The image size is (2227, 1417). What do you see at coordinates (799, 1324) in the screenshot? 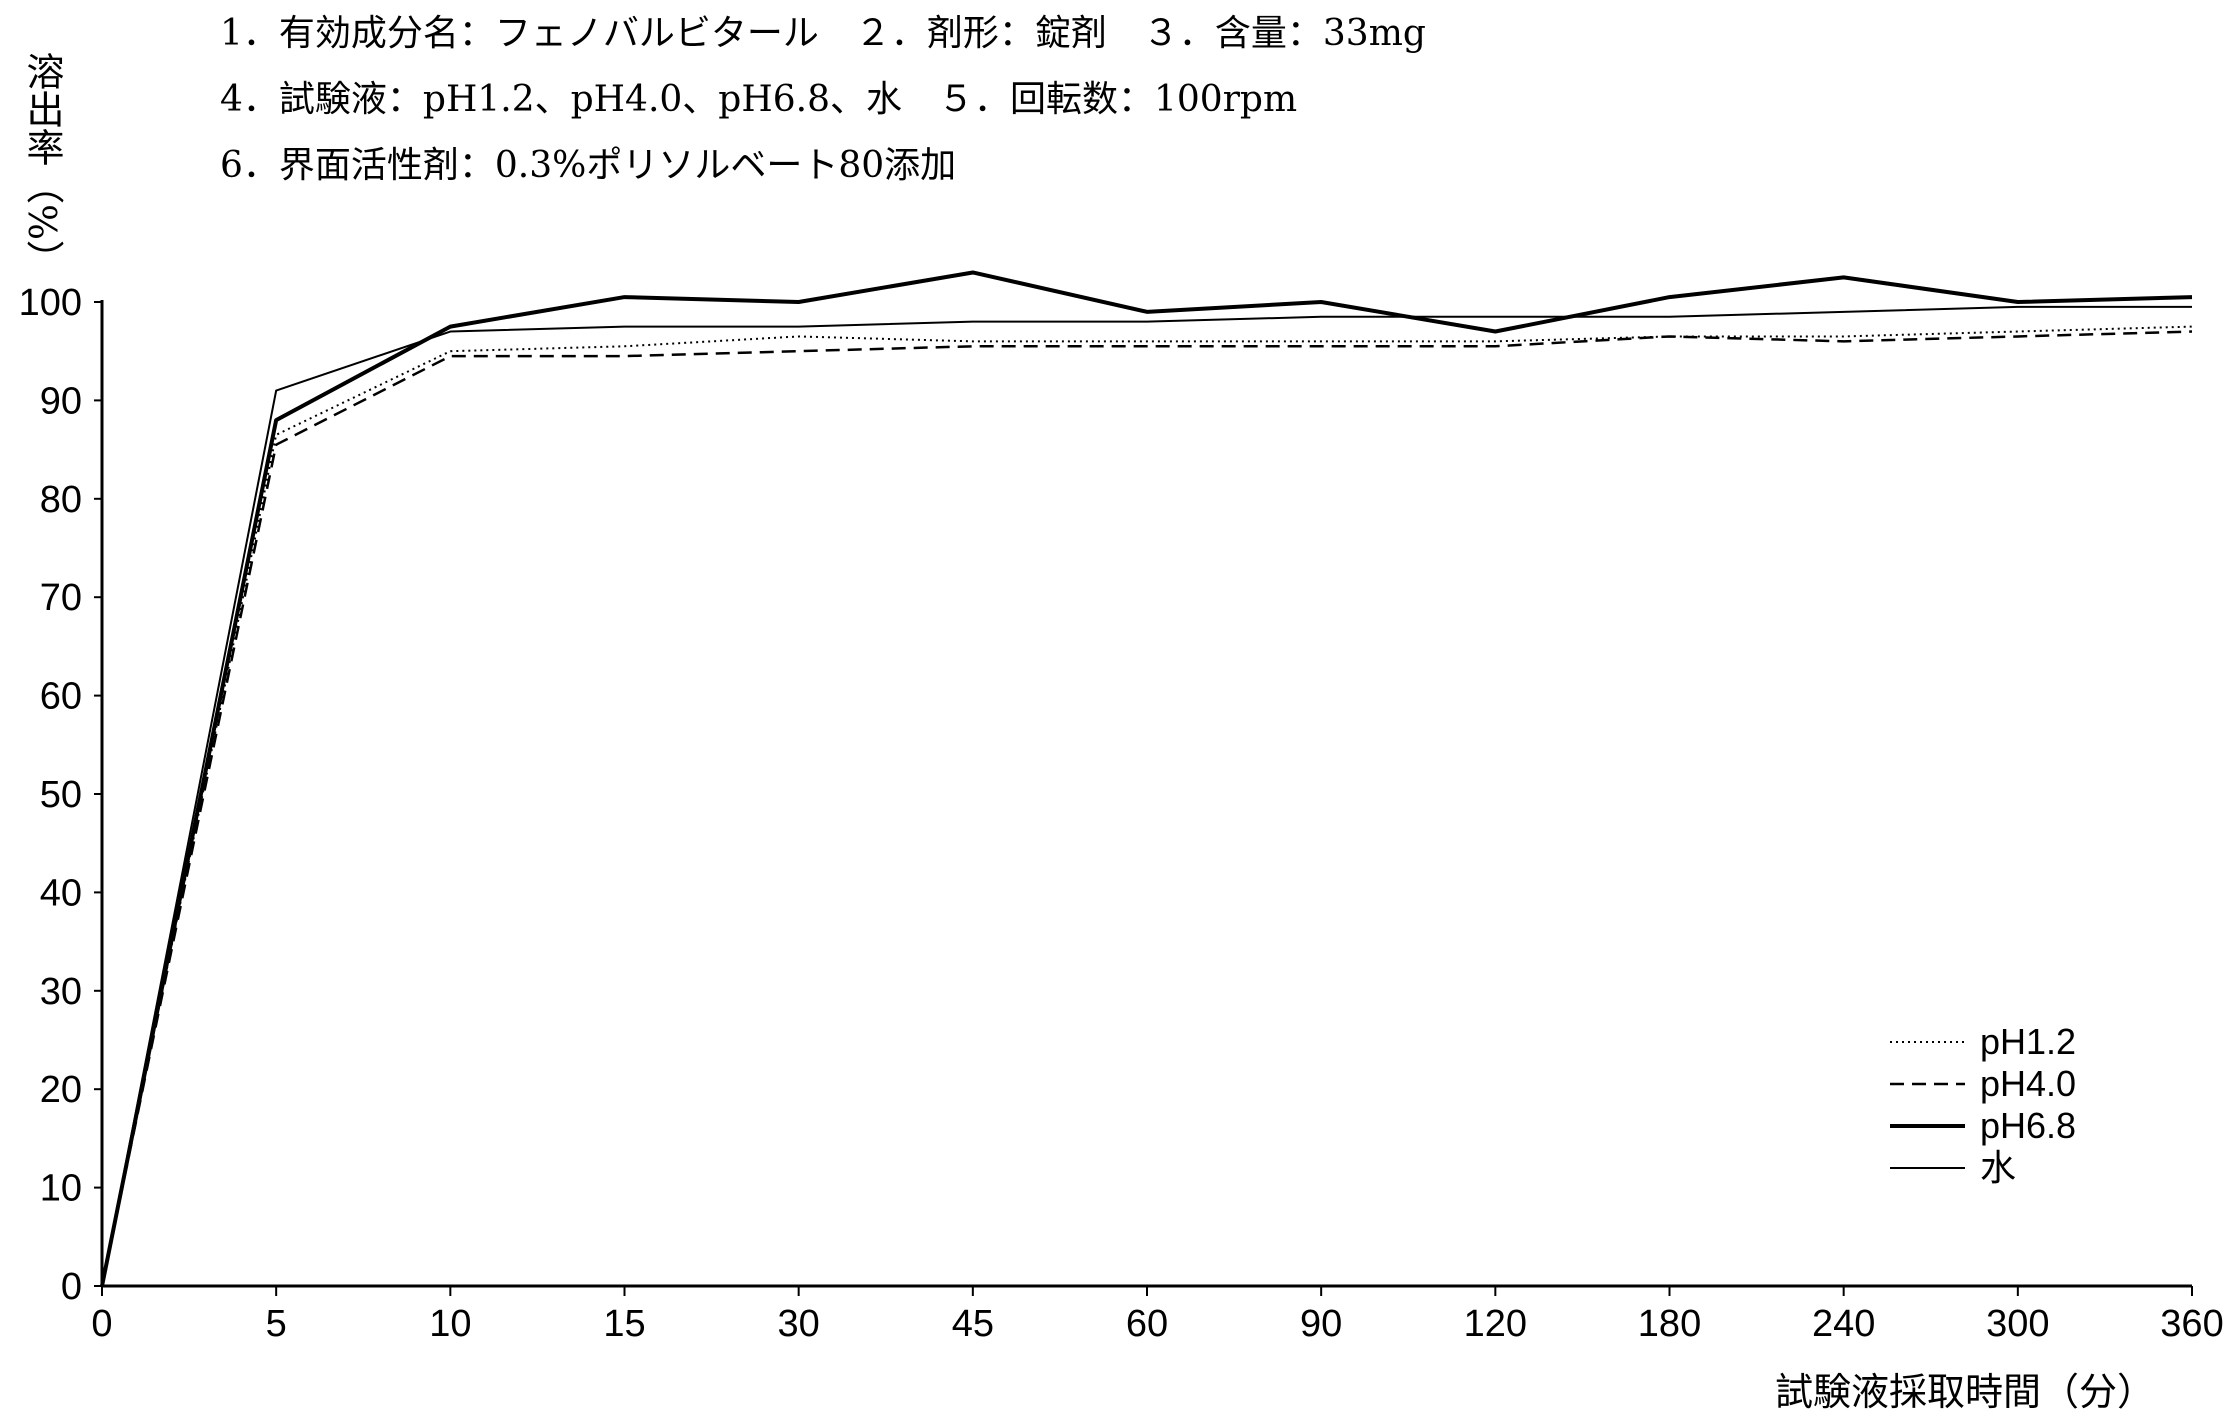
I see `x-tick-label: 30` at bounding box center [799, 1324].